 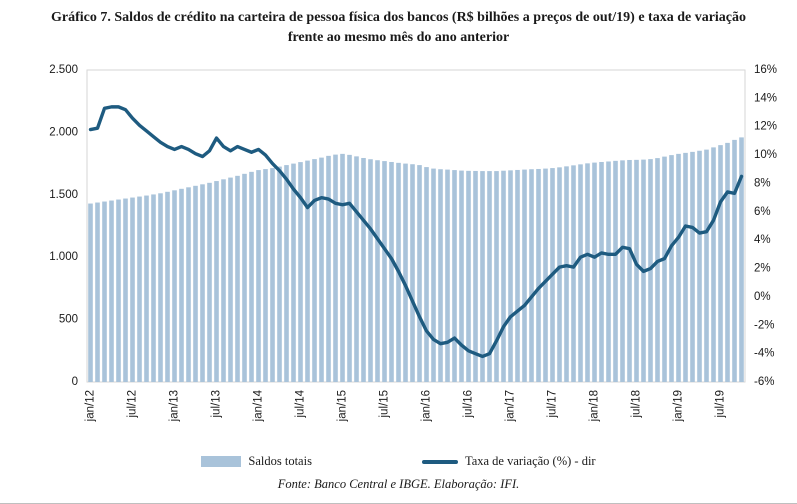 I want to click on x-axis-tick-label: jul/14, so click(x=301, y=403).